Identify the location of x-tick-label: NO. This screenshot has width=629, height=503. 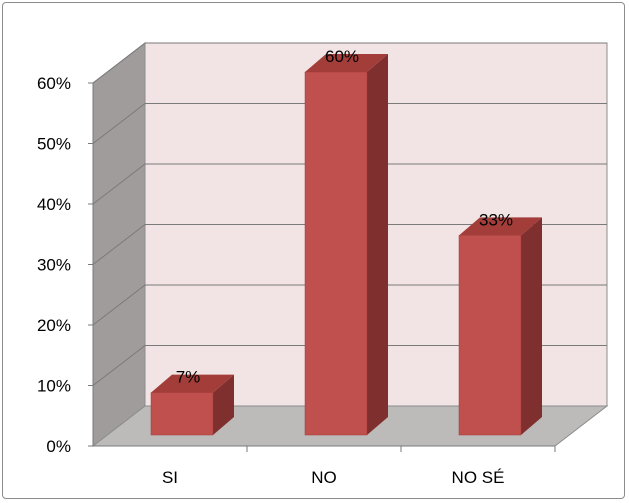
(324, 477).